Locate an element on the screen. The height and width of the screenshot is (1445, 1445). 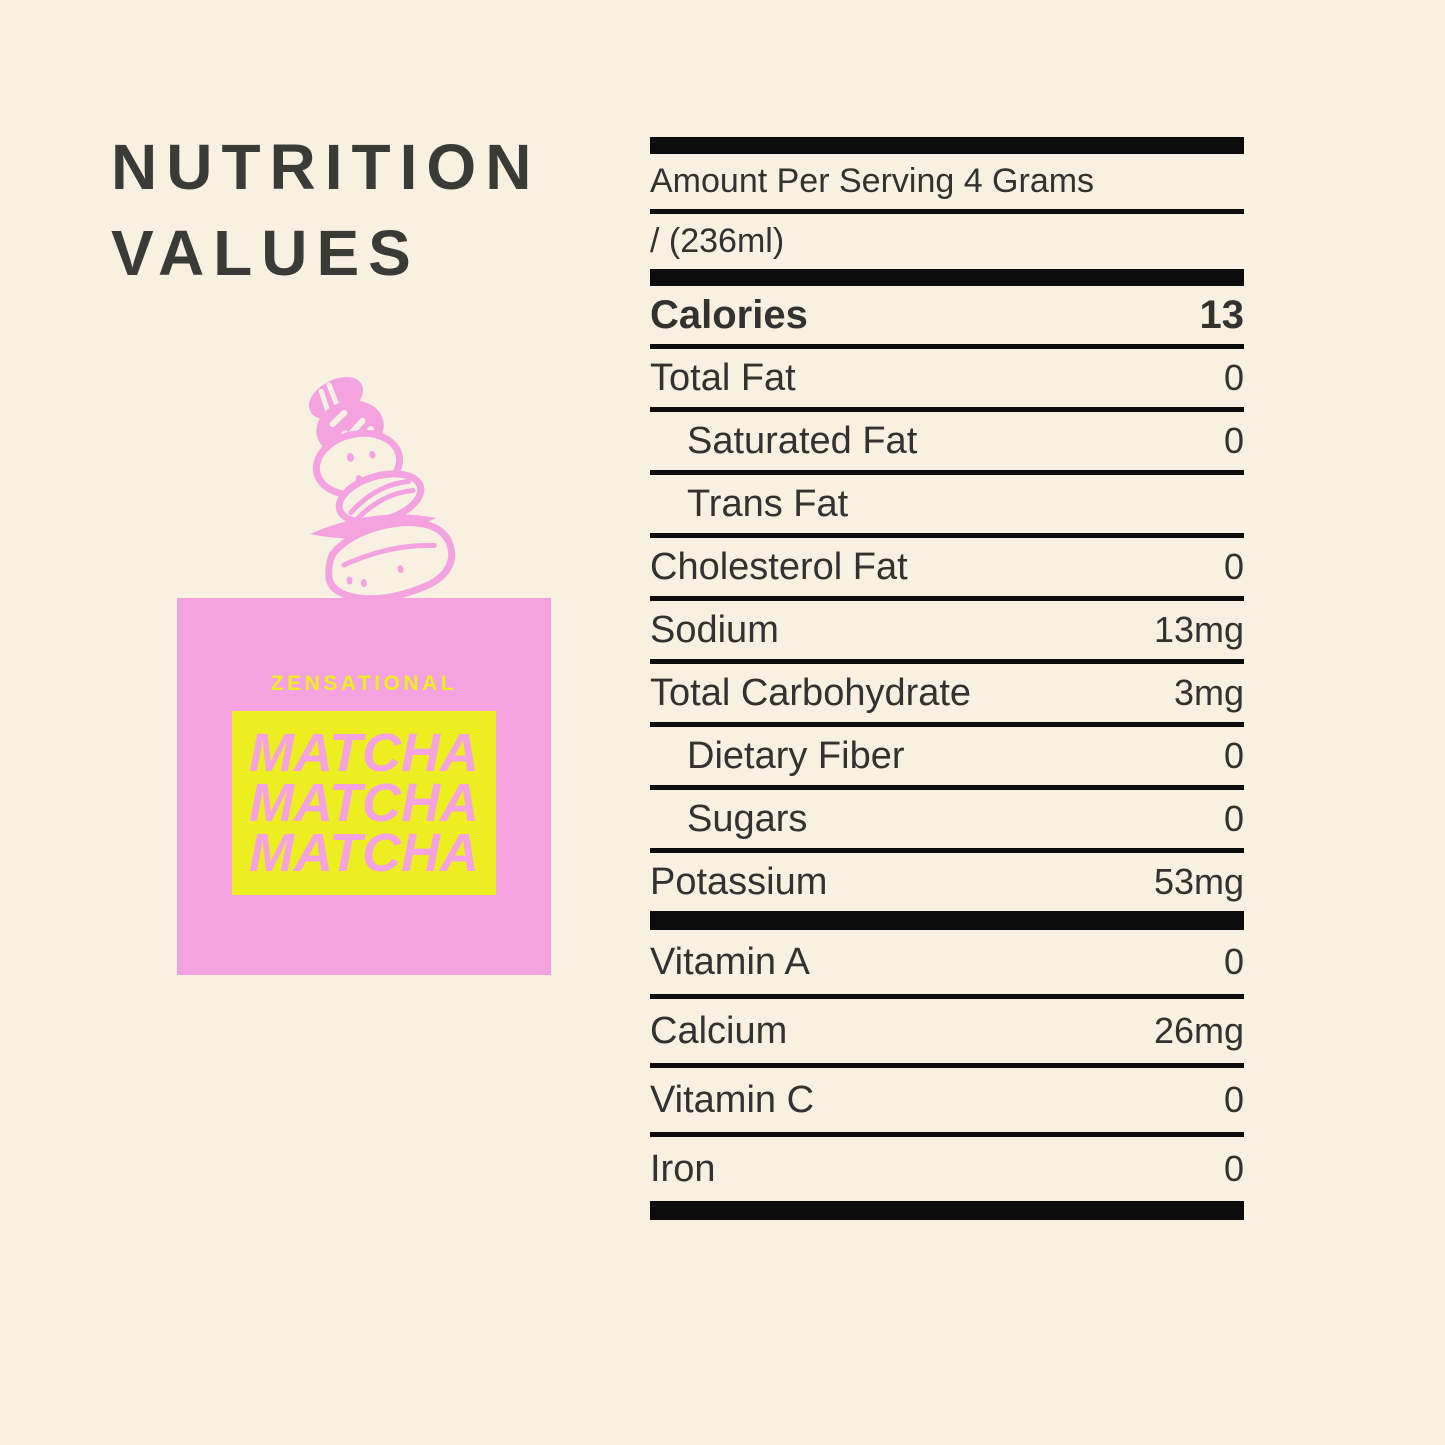
nutrient-label: Sodium is located at coordinates (714, 630).